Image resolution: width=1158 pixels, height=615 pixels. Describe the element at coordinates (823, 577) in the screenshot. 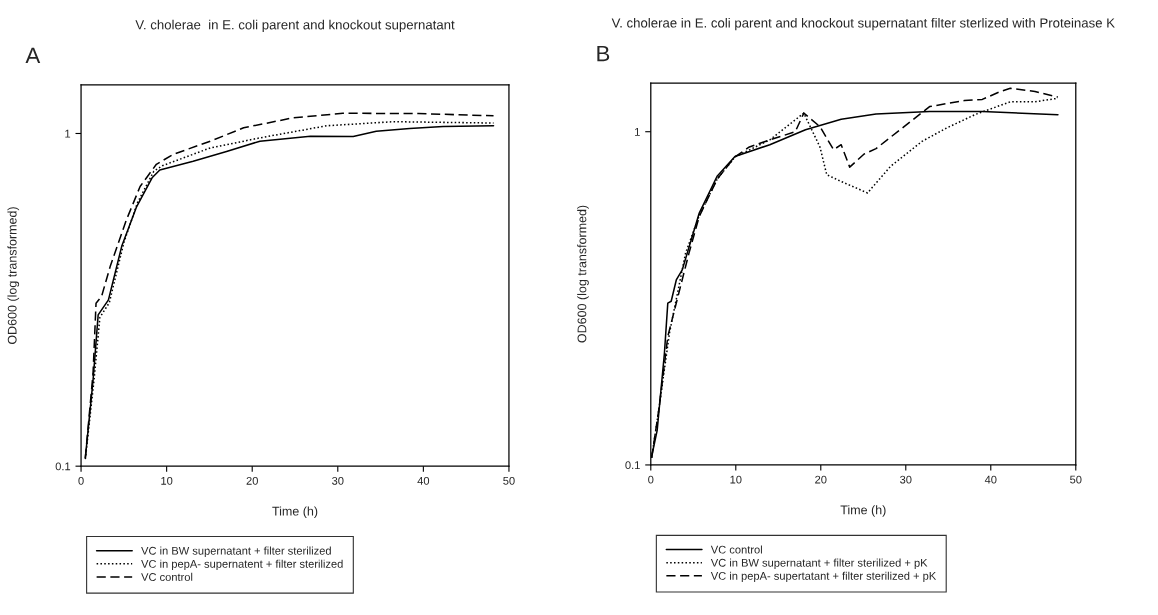

I see `legend-label: VC in pepA- supertatant + filter sterilized + pK` at that location.